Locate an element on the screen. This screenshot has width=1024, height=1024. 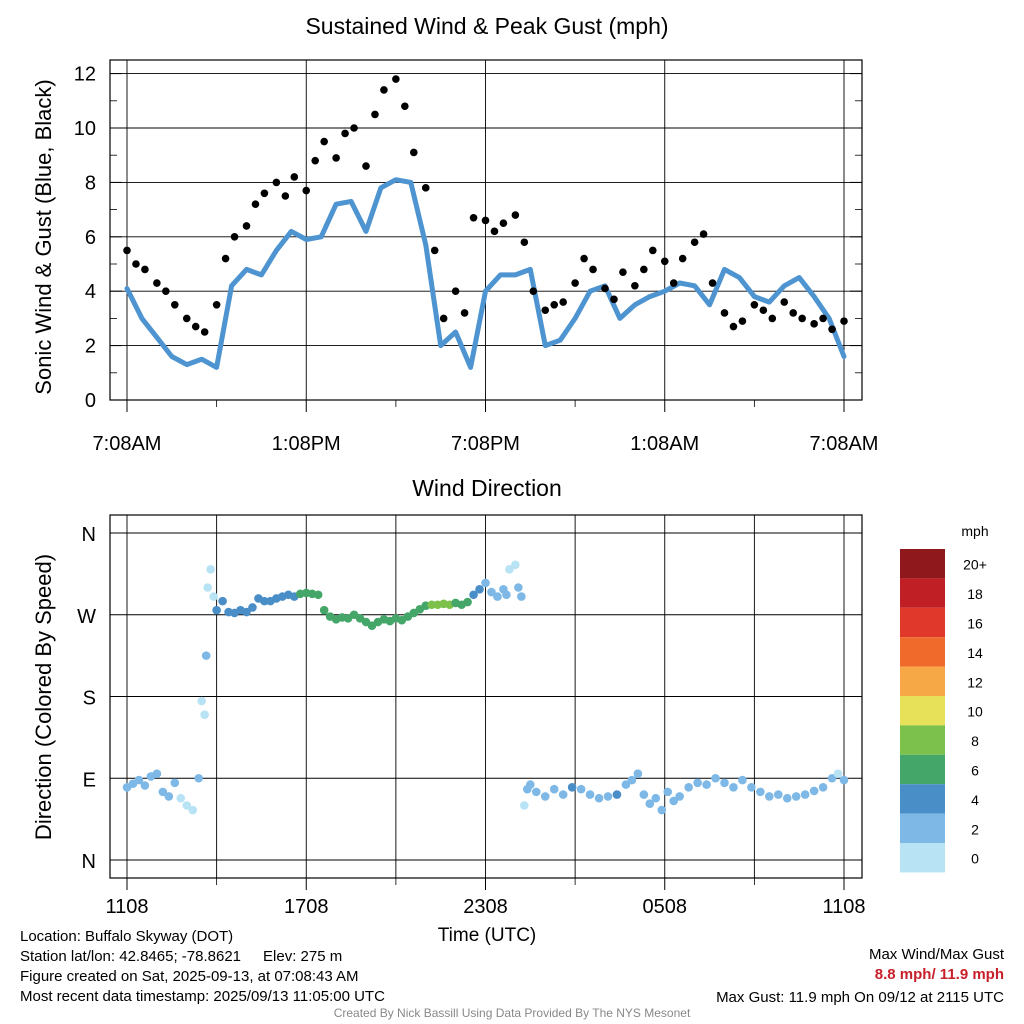
colorbar-label-2: 2 is located at coordinates (975, 829).